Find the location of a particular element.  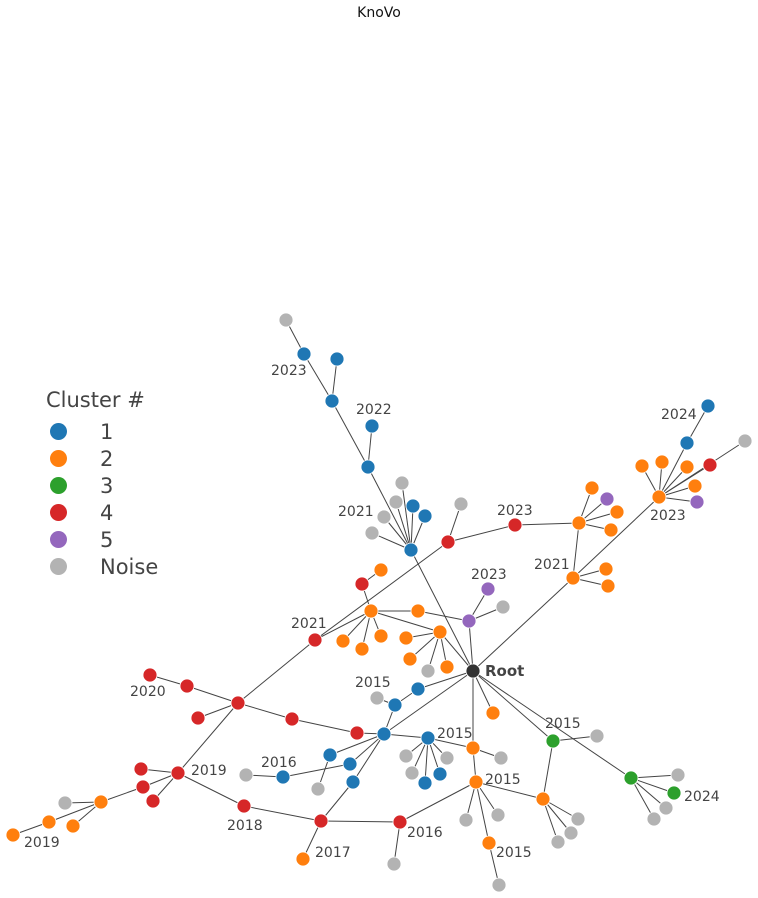

legend-item-2: 2 is located at coordinates (102, 458).